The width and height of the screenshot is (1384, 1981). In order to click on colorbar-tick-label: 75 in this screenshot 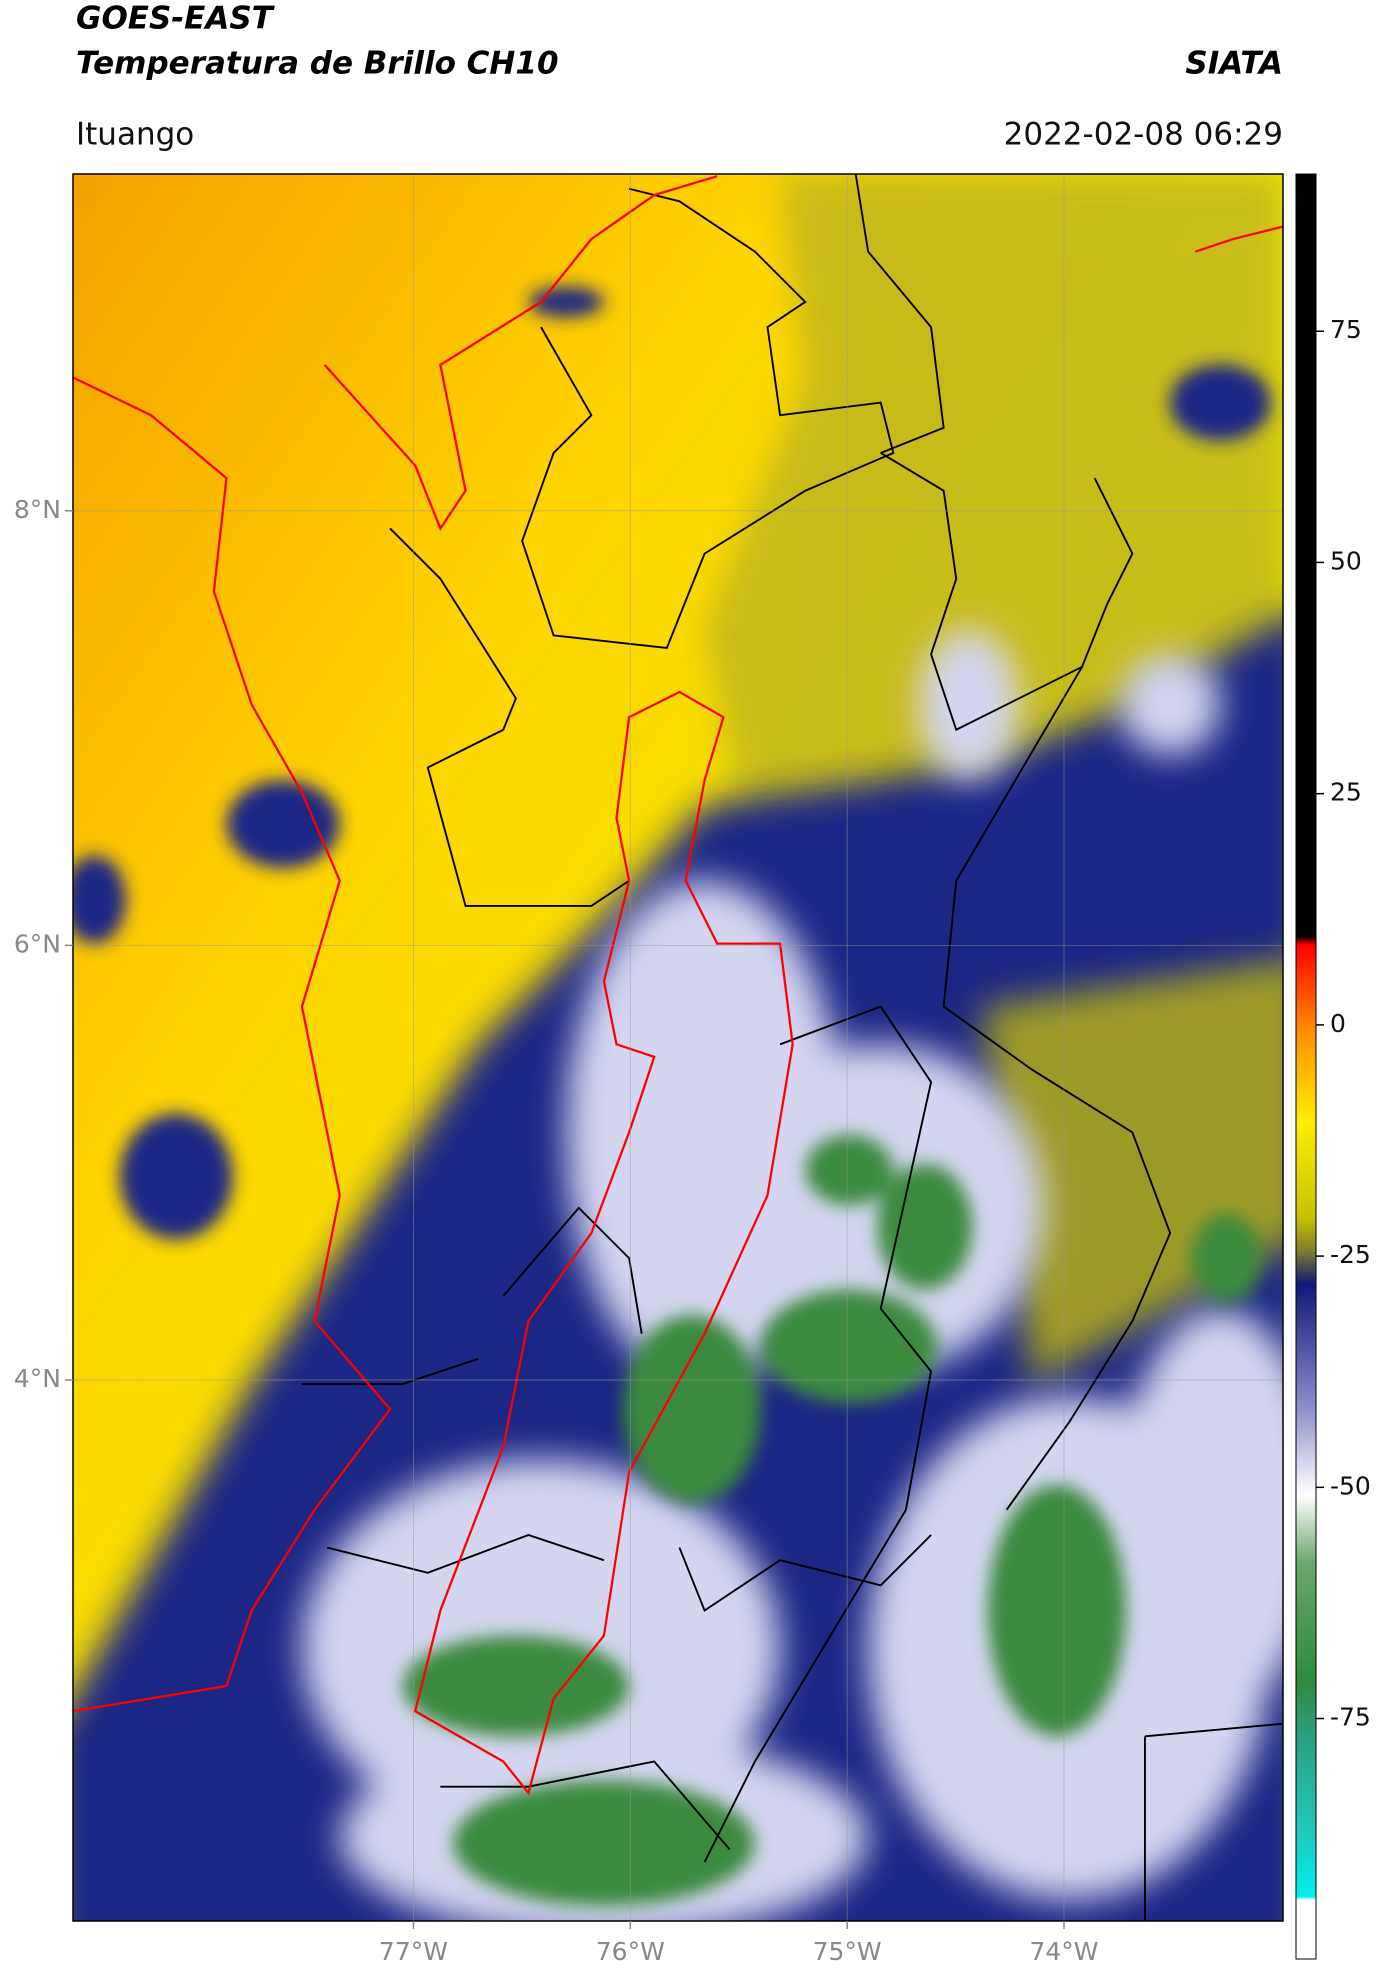, I will do `click(1346, 329)`.